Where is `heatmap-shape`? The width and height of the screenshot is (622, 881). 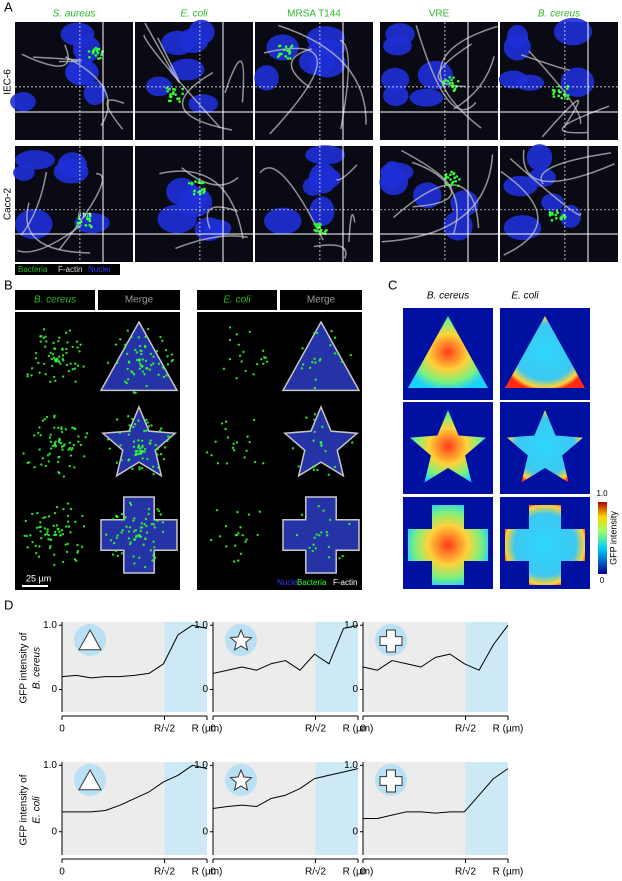
heatmap-shape is located at coordinates (545, 352).